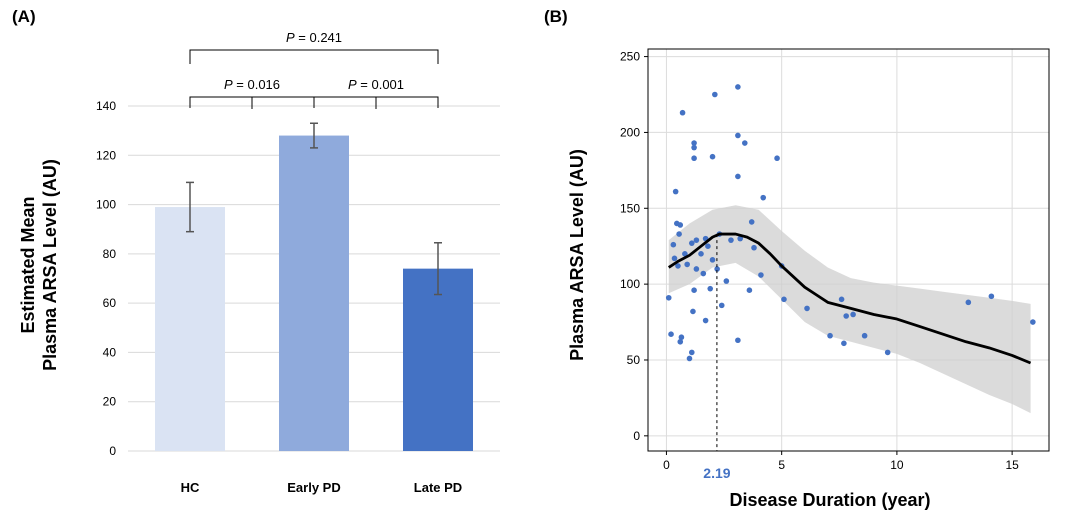  I want to click on panel-a-y-tick-label: 20, so click(110, 402).